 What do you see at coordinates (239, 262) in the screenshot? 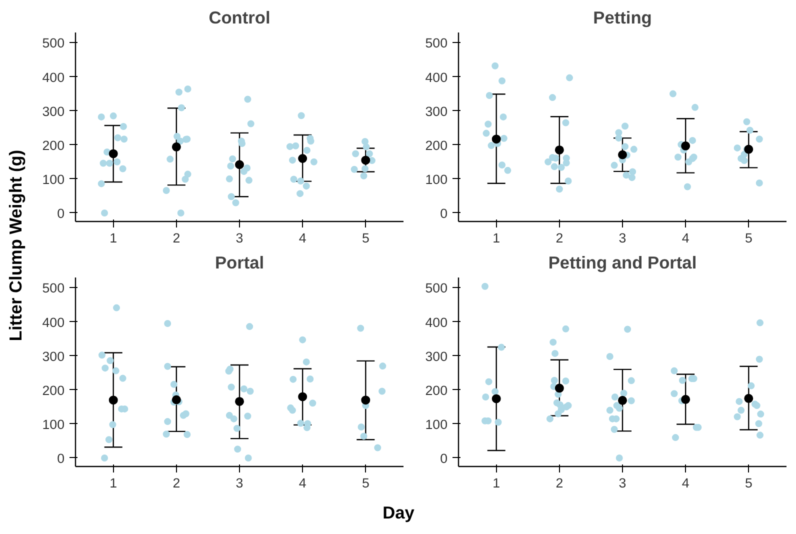
I see `chart-title: Portal` at bounding box center [239, 262].